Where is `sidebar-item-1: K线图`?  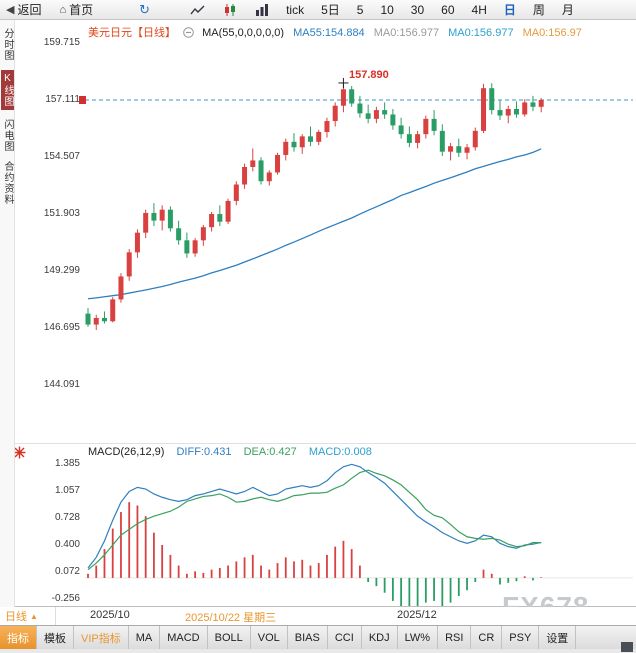 sidebar-item-1: K线图 is located at coordinates (7, 90).